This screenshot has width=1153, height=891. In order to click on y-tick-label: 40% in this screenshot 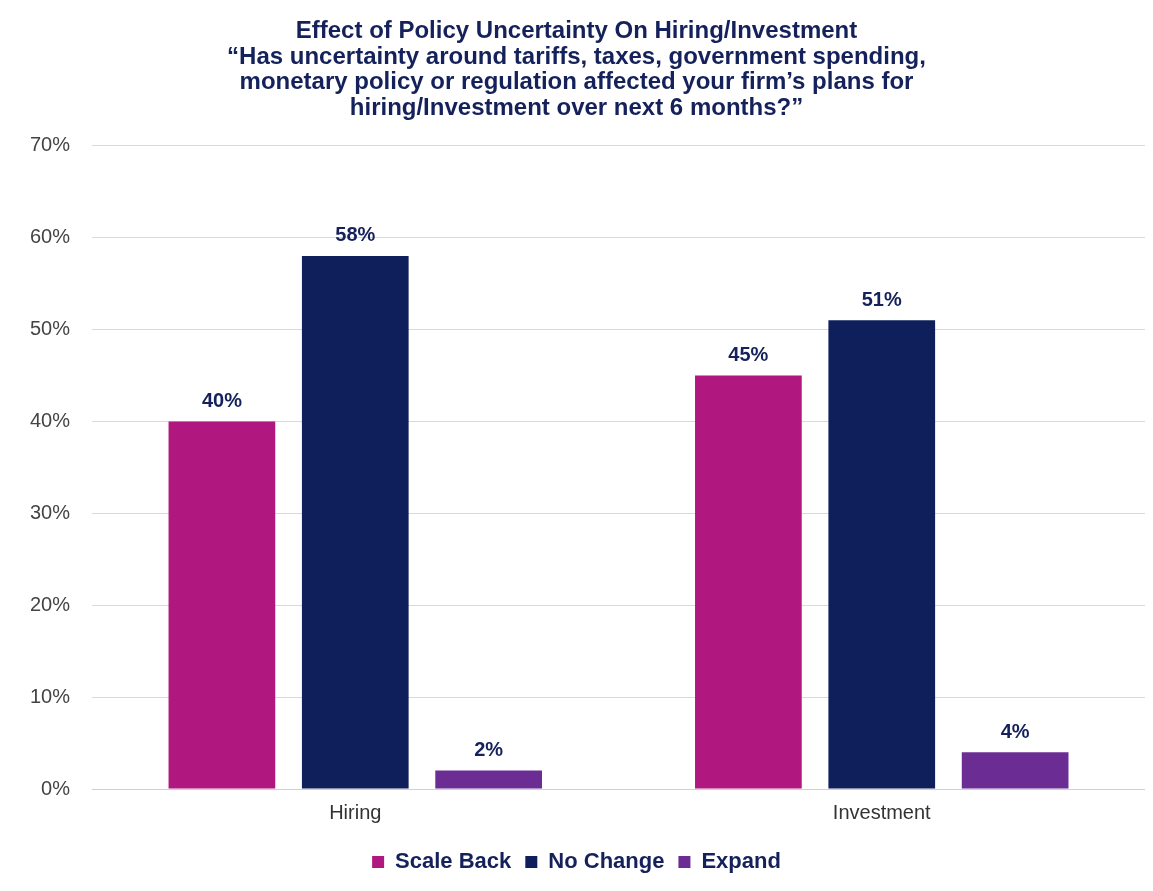, I will do `click(50, 419)`.